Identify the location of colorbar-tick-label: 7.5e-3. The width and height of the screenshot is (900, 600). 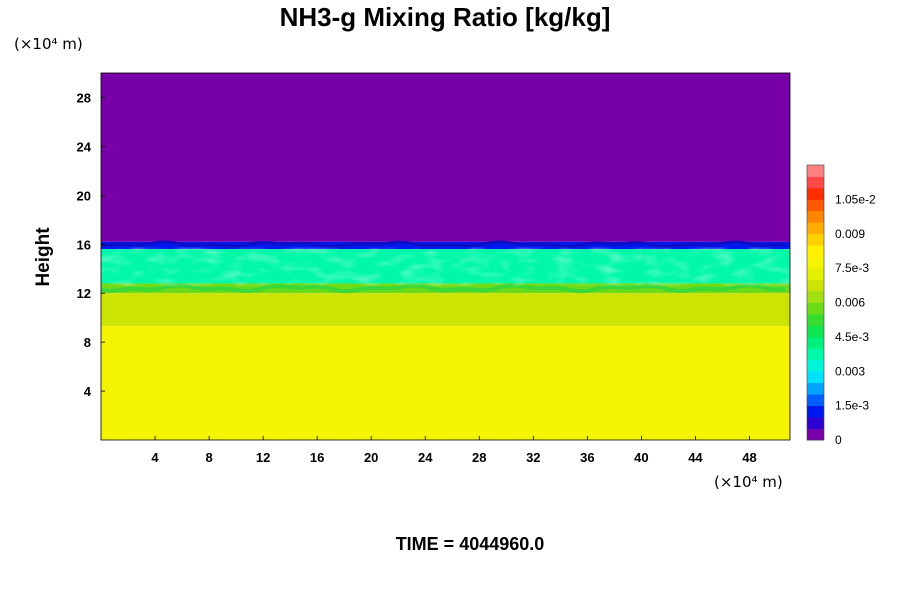
(852, 268).